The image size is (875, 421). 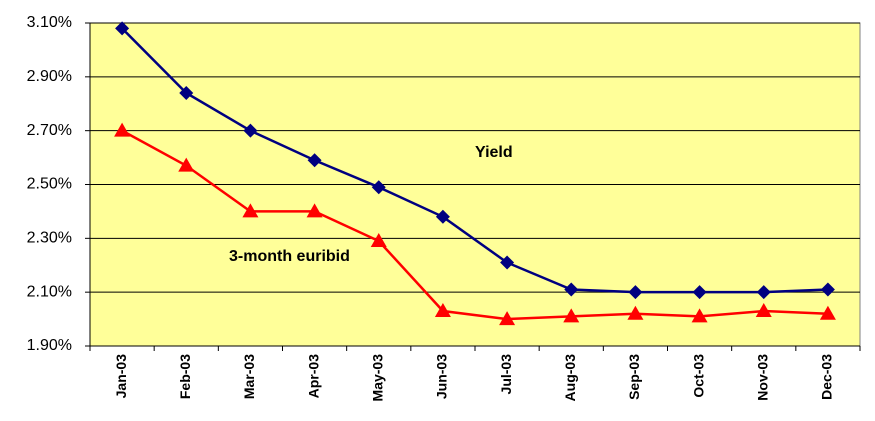 What do you see at coordinates (289, 256) in the screenshot?
I see `series-annotation: 3-month euribid` at bounding box center [289, 256].